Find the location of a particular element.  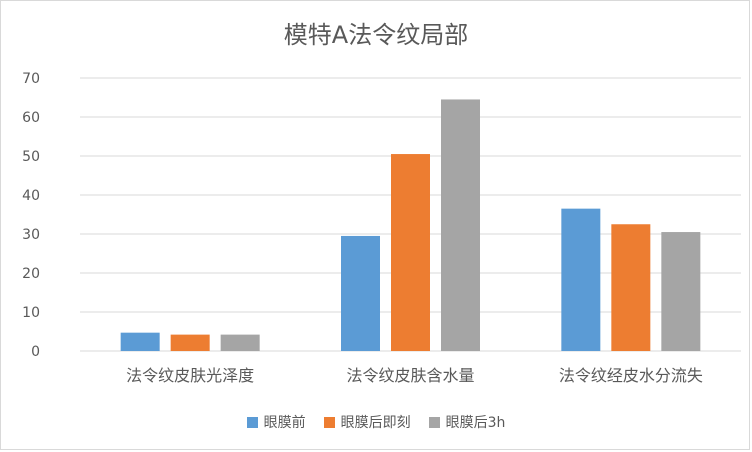

y-tick-label: 0 is located at coordinates (35, 352).